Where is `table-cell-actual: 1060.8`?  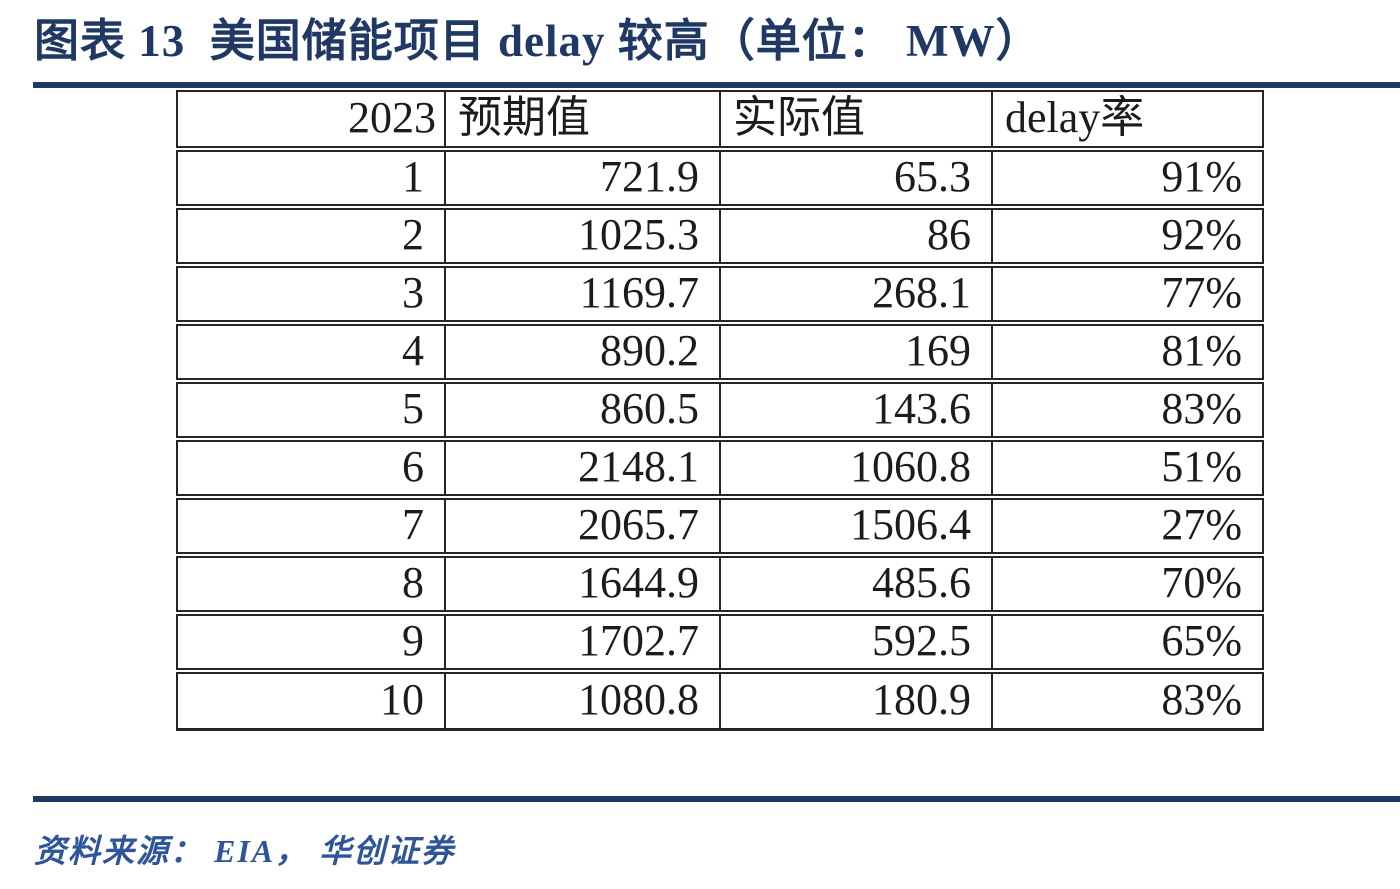
table-cell-actual: 1060.8 is located at coordinates (856, 469).